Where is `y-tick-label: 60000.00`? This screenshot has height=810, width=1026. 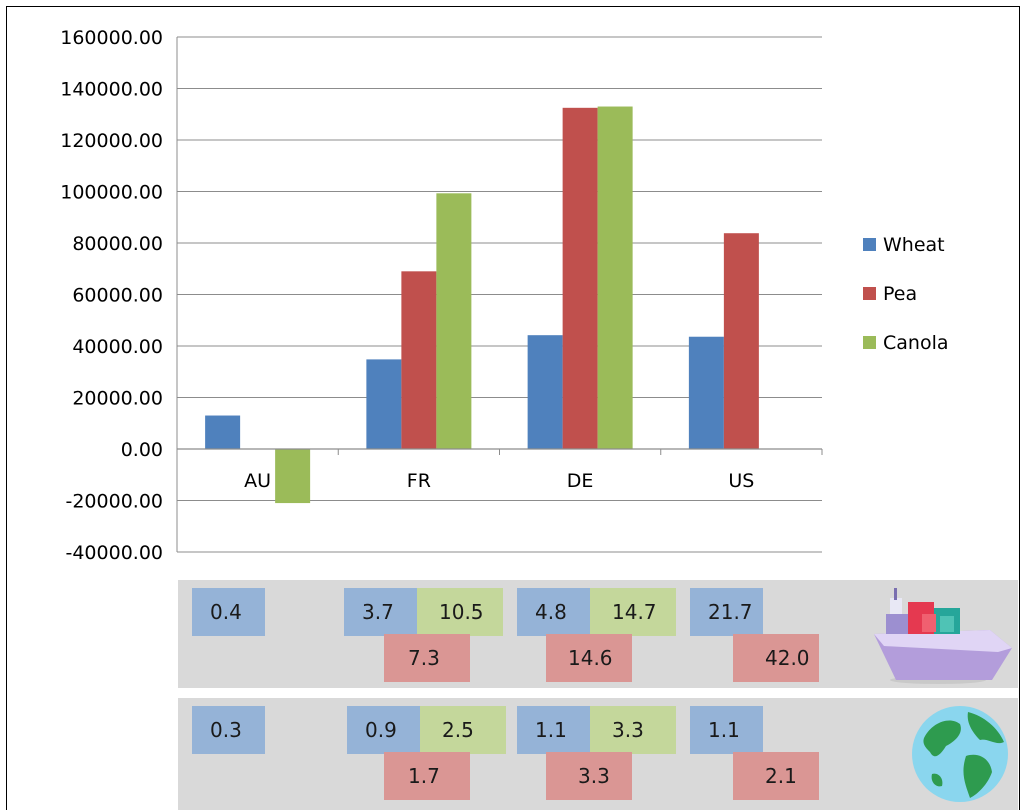 y-tick-label: 60000.00 is located at coordinates (117, 296).